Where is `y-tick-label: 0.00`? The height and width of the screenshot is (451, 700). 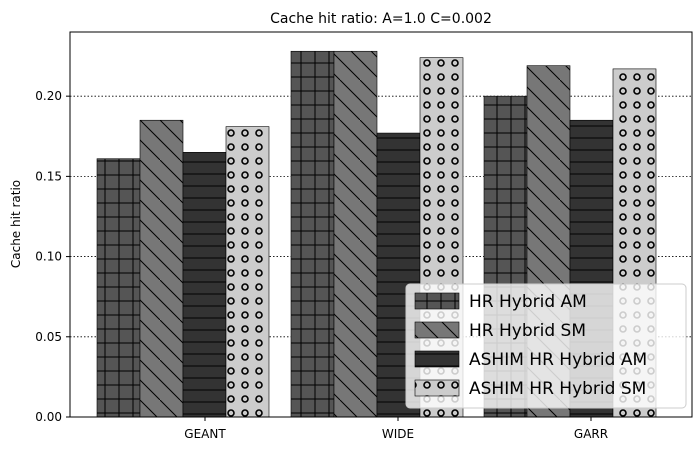 y-tick-label: 0.00 is located at coordinates (48, 417).